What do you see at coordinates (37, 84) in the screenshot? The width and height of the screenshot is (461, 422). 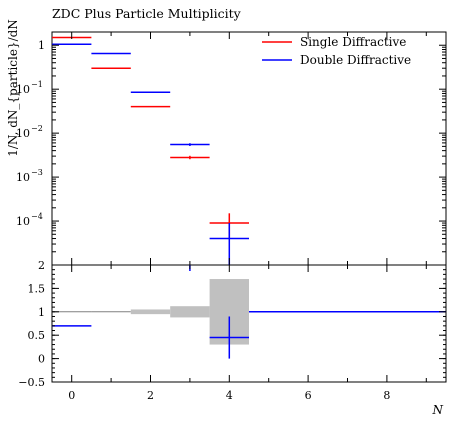 I see `y-tick-exponent: −1` at bounding box center [37, 84].